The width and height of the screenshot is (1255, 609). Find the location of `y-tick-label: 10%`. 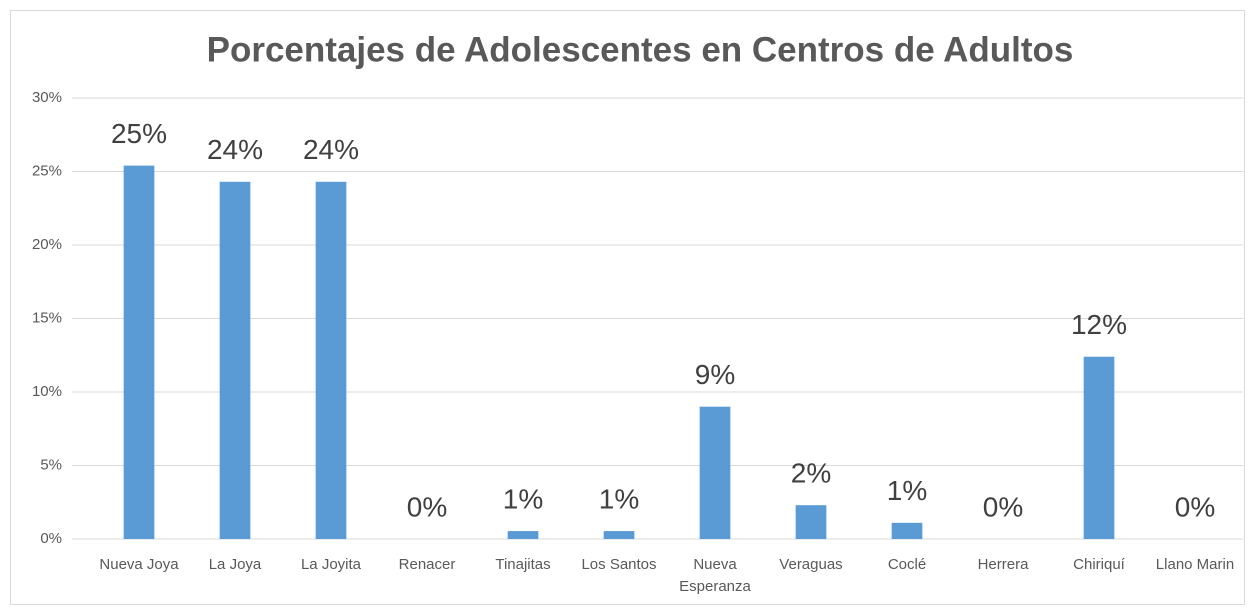

y-tick-label: 10% is located at coordinates (47, 391).